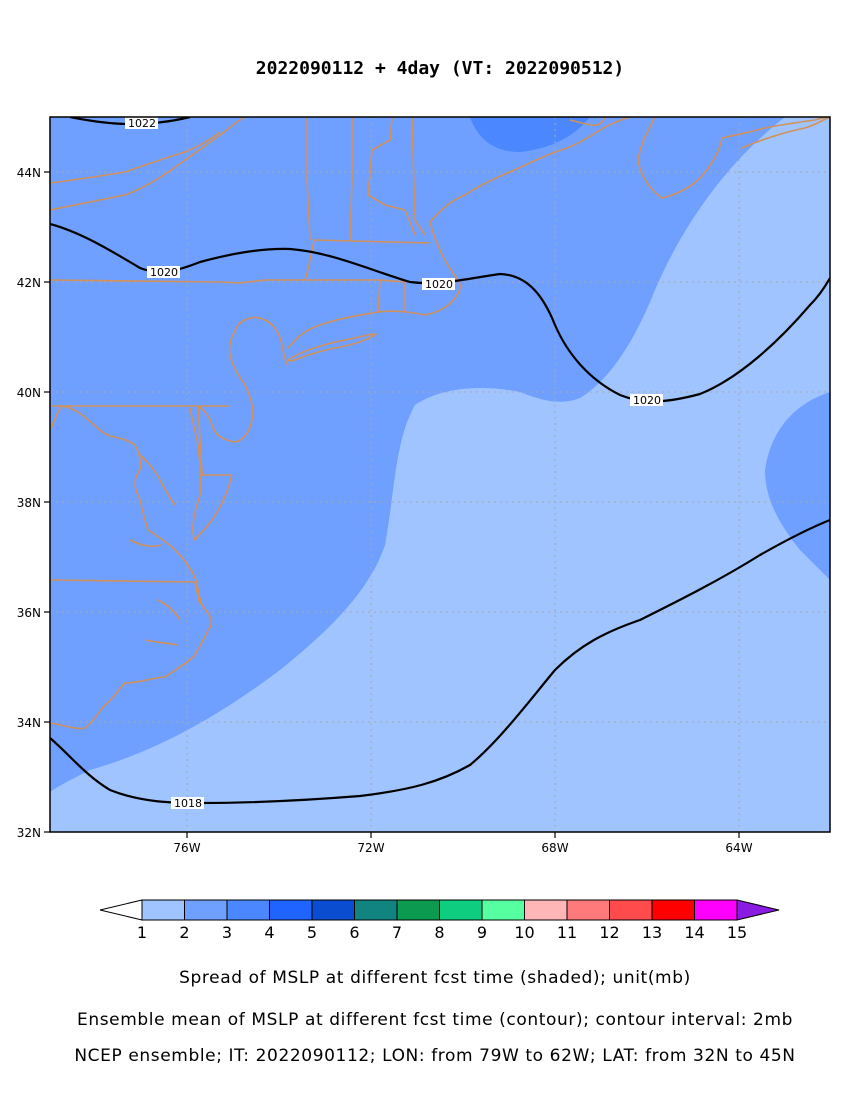 Image resolution: width=850 pixels, height=1100 pixels. Describe the element at coordinates (737, 932) in the screenshot. I see `colorbar-label: 15` at that location.